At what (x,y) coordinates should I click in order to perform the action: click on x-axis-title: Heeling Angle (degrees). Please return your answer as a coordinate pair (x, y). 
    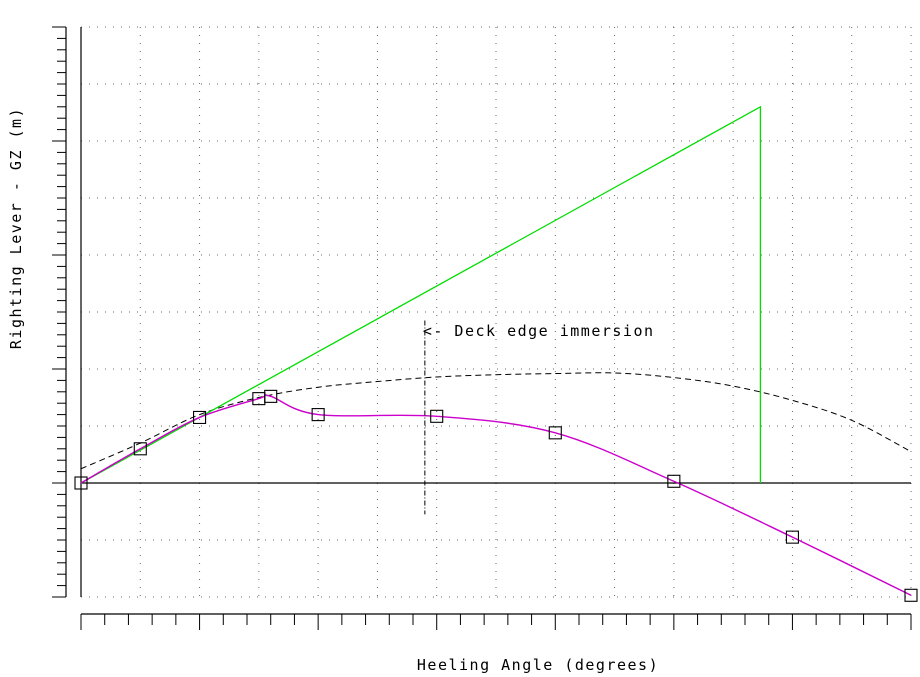
    Looking at the image, I should click on (538, 665).